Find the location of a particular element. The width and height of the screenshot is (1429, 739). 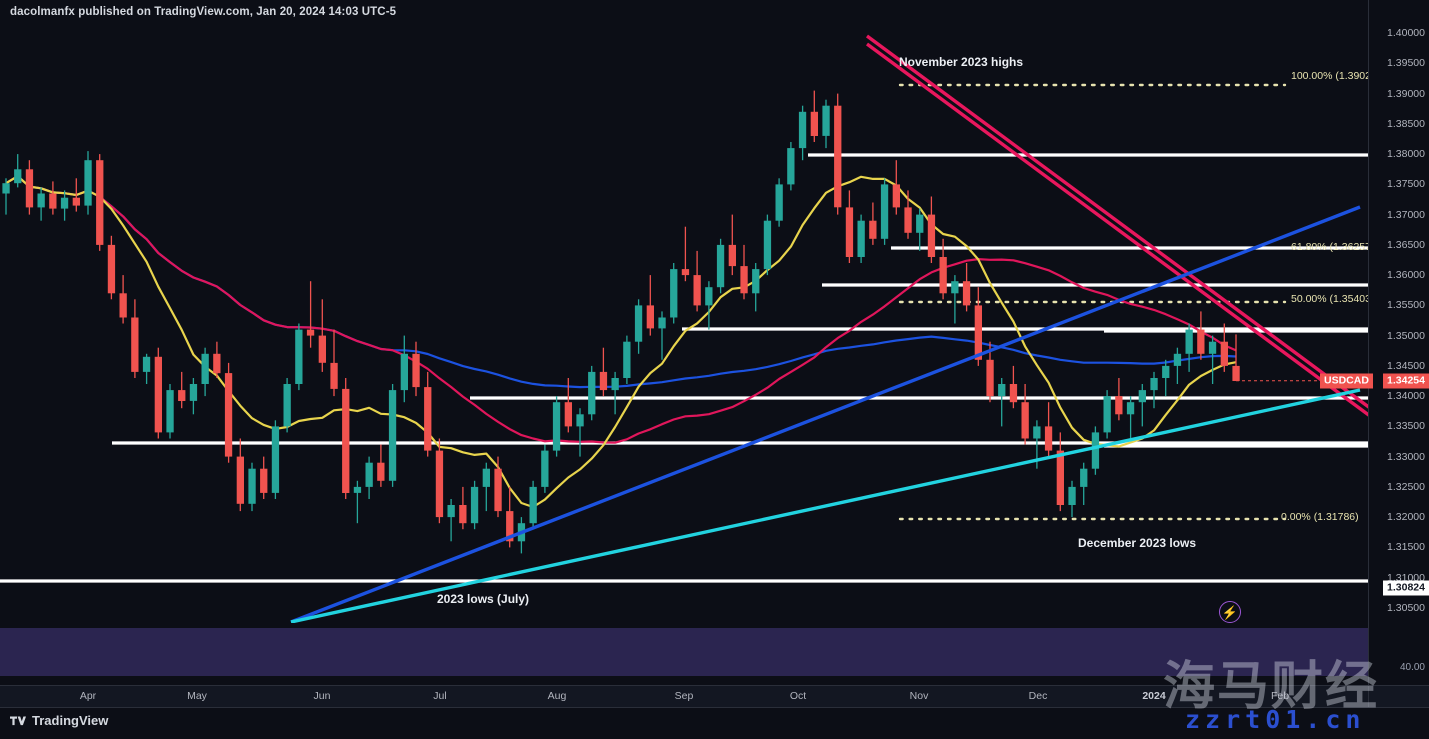

price-tick: 1.31500 is located at coordinates (1406, 547).